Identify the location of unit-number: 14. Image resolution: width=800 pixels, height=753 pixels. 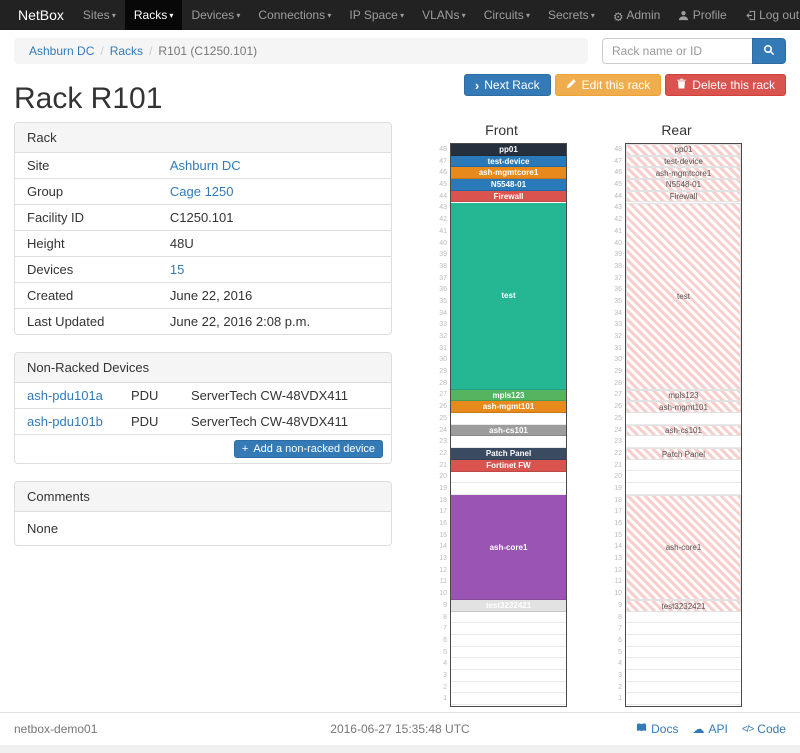
(618, 547).